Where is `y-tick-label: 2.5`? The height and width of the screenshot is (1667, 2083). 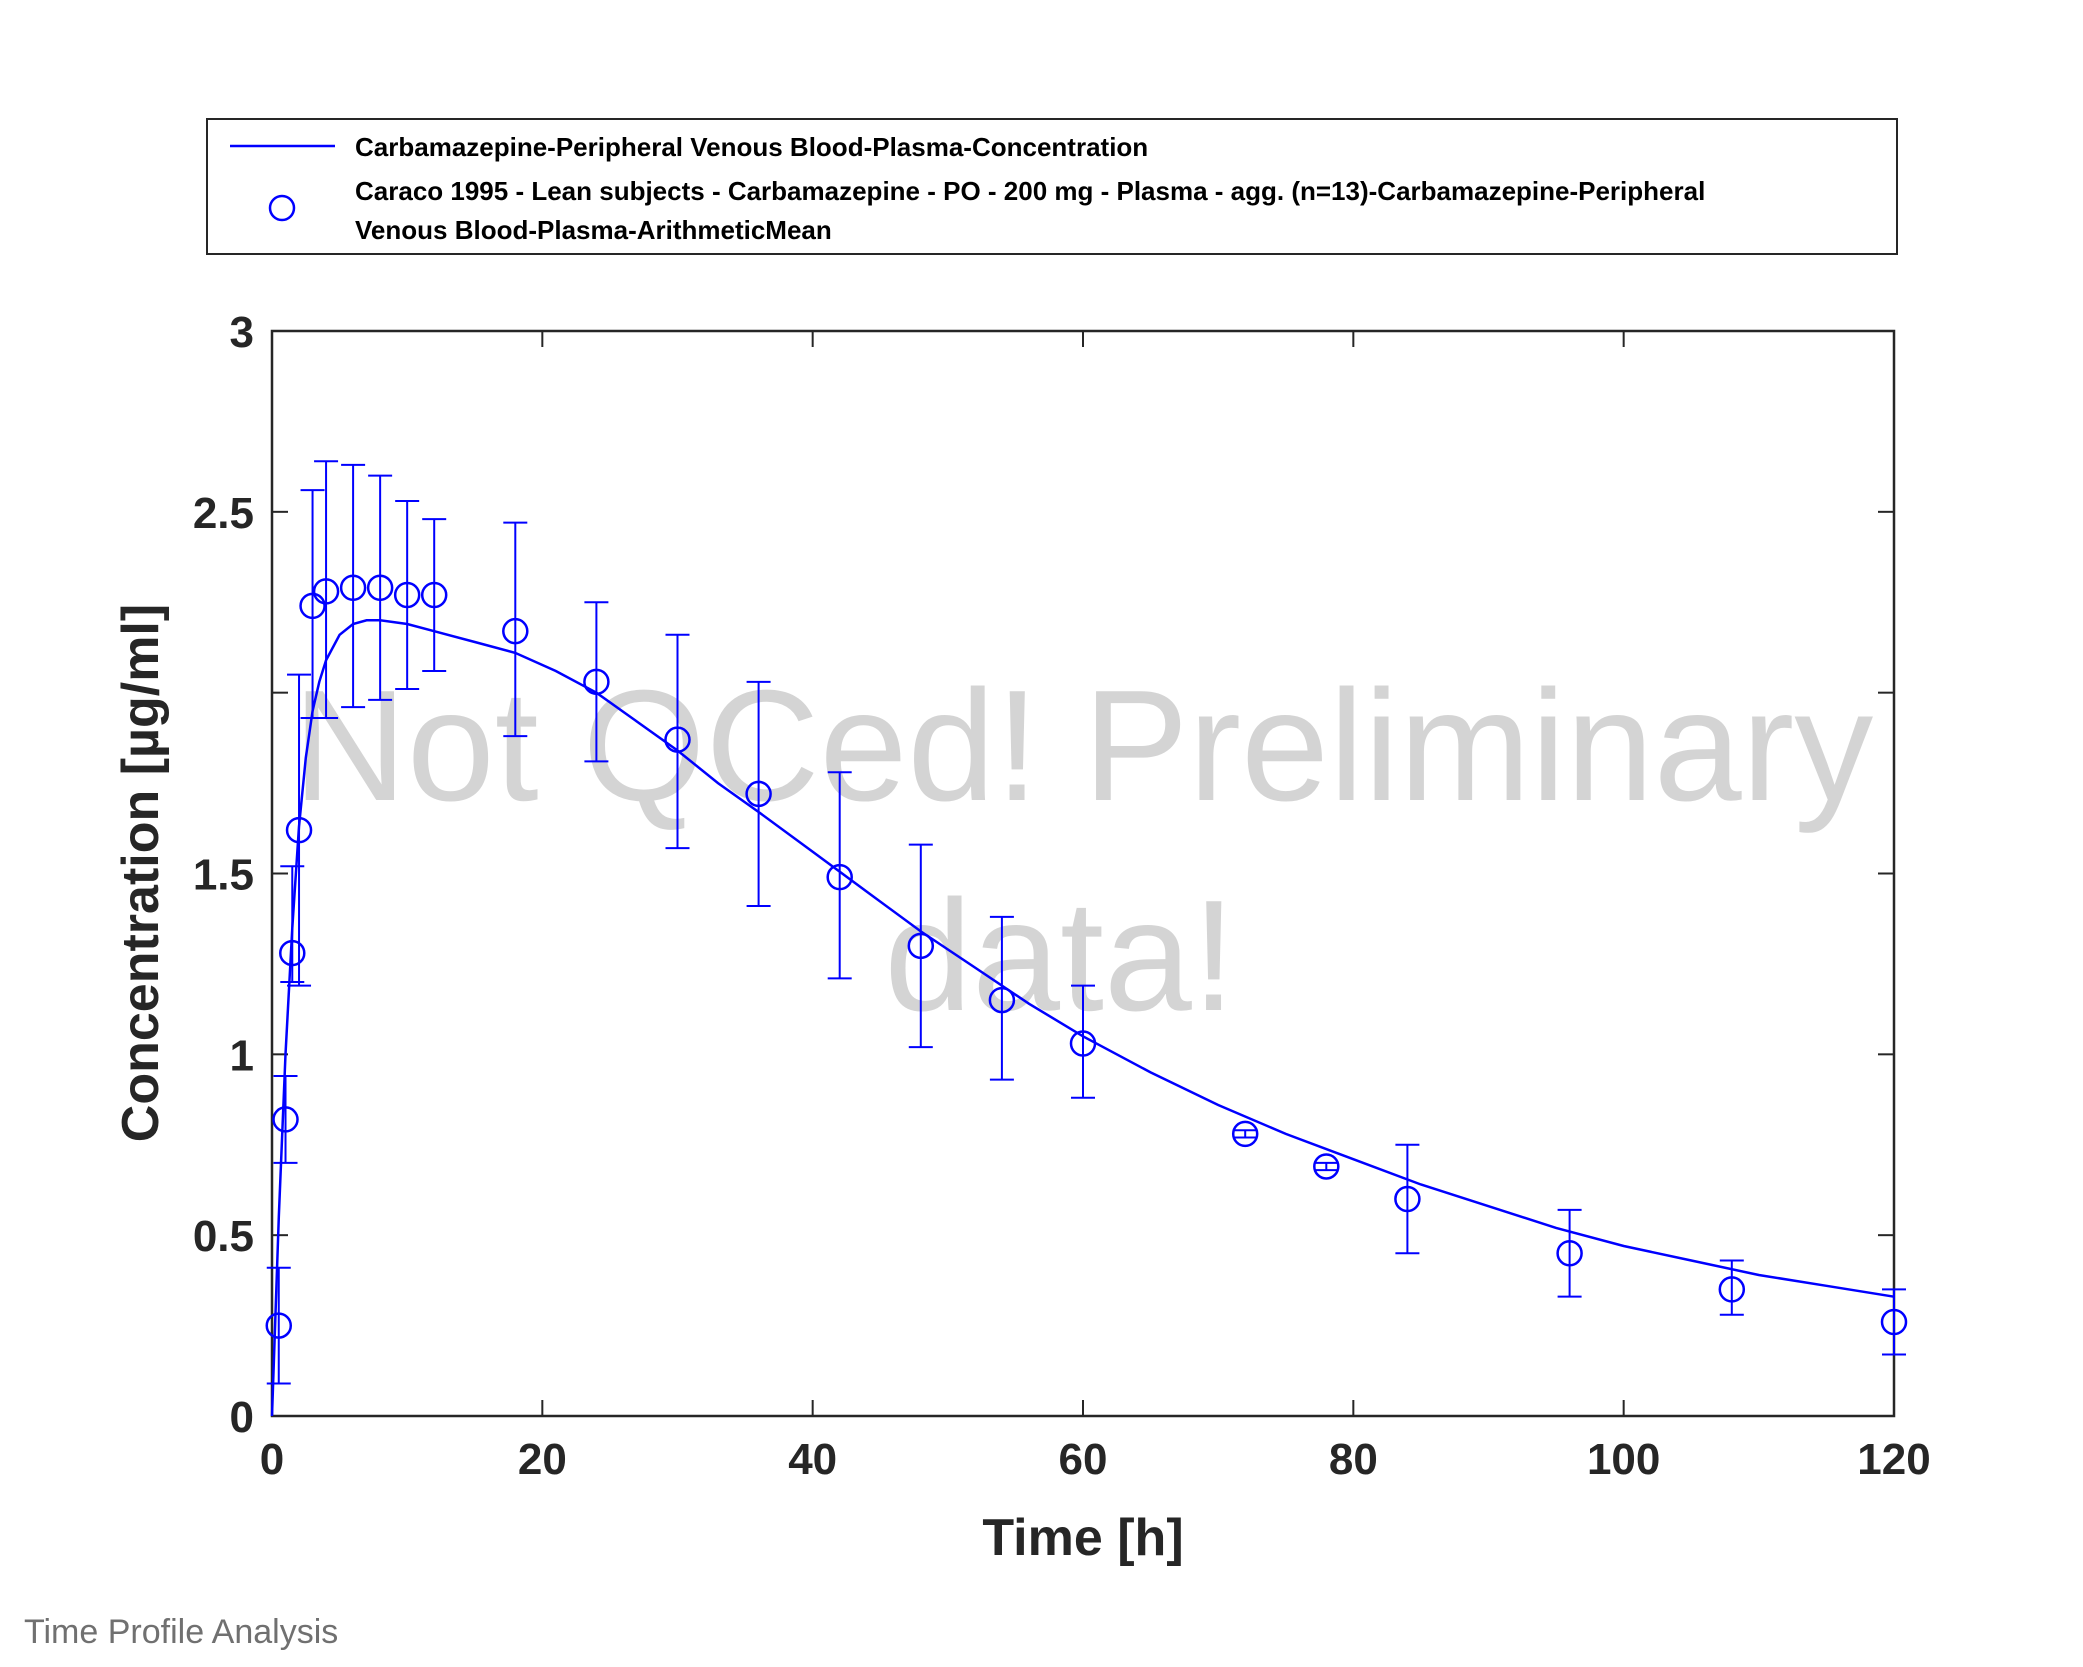
y-tick-label: 2.5 is located at coordinates (223, 513).